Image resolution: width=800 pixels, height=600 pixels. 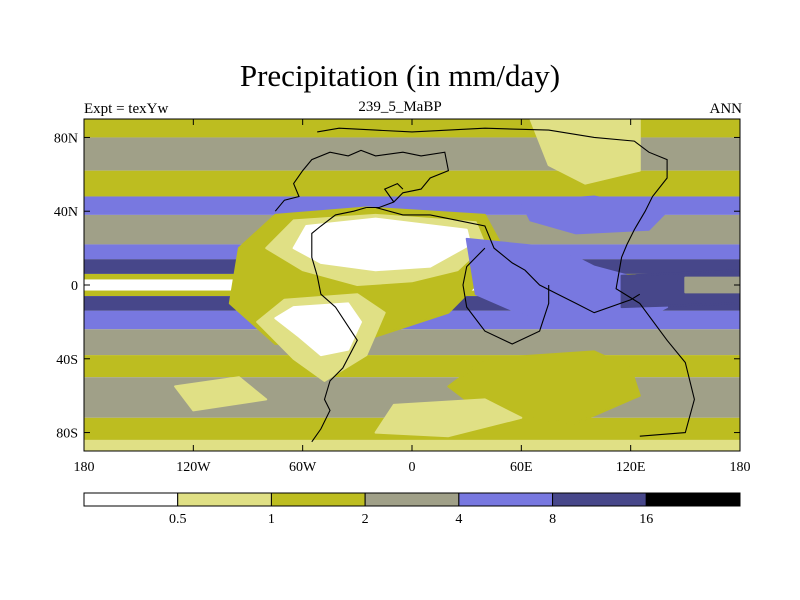 I want to click on season-label: ANN, so click(x=726, y=109).